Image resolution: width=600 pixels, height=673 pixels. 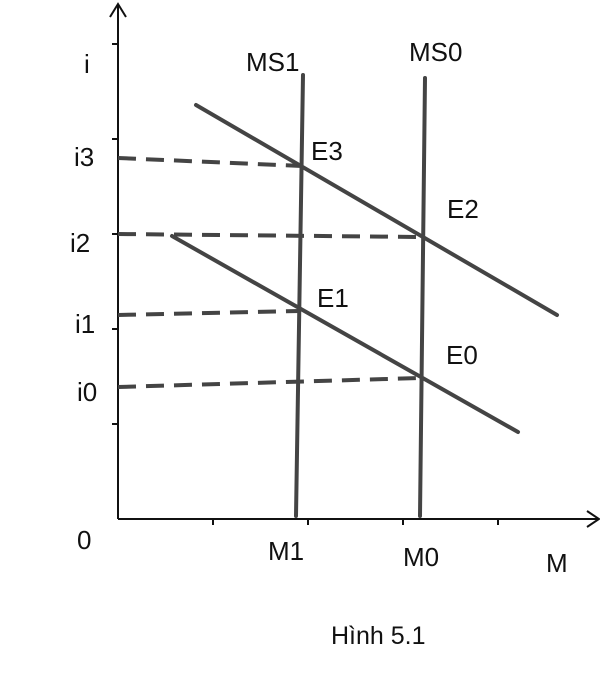 What do you see at coordinates (210, 162) in the screenshot?
I see `i3-guide` at bounding box center [210, 162].